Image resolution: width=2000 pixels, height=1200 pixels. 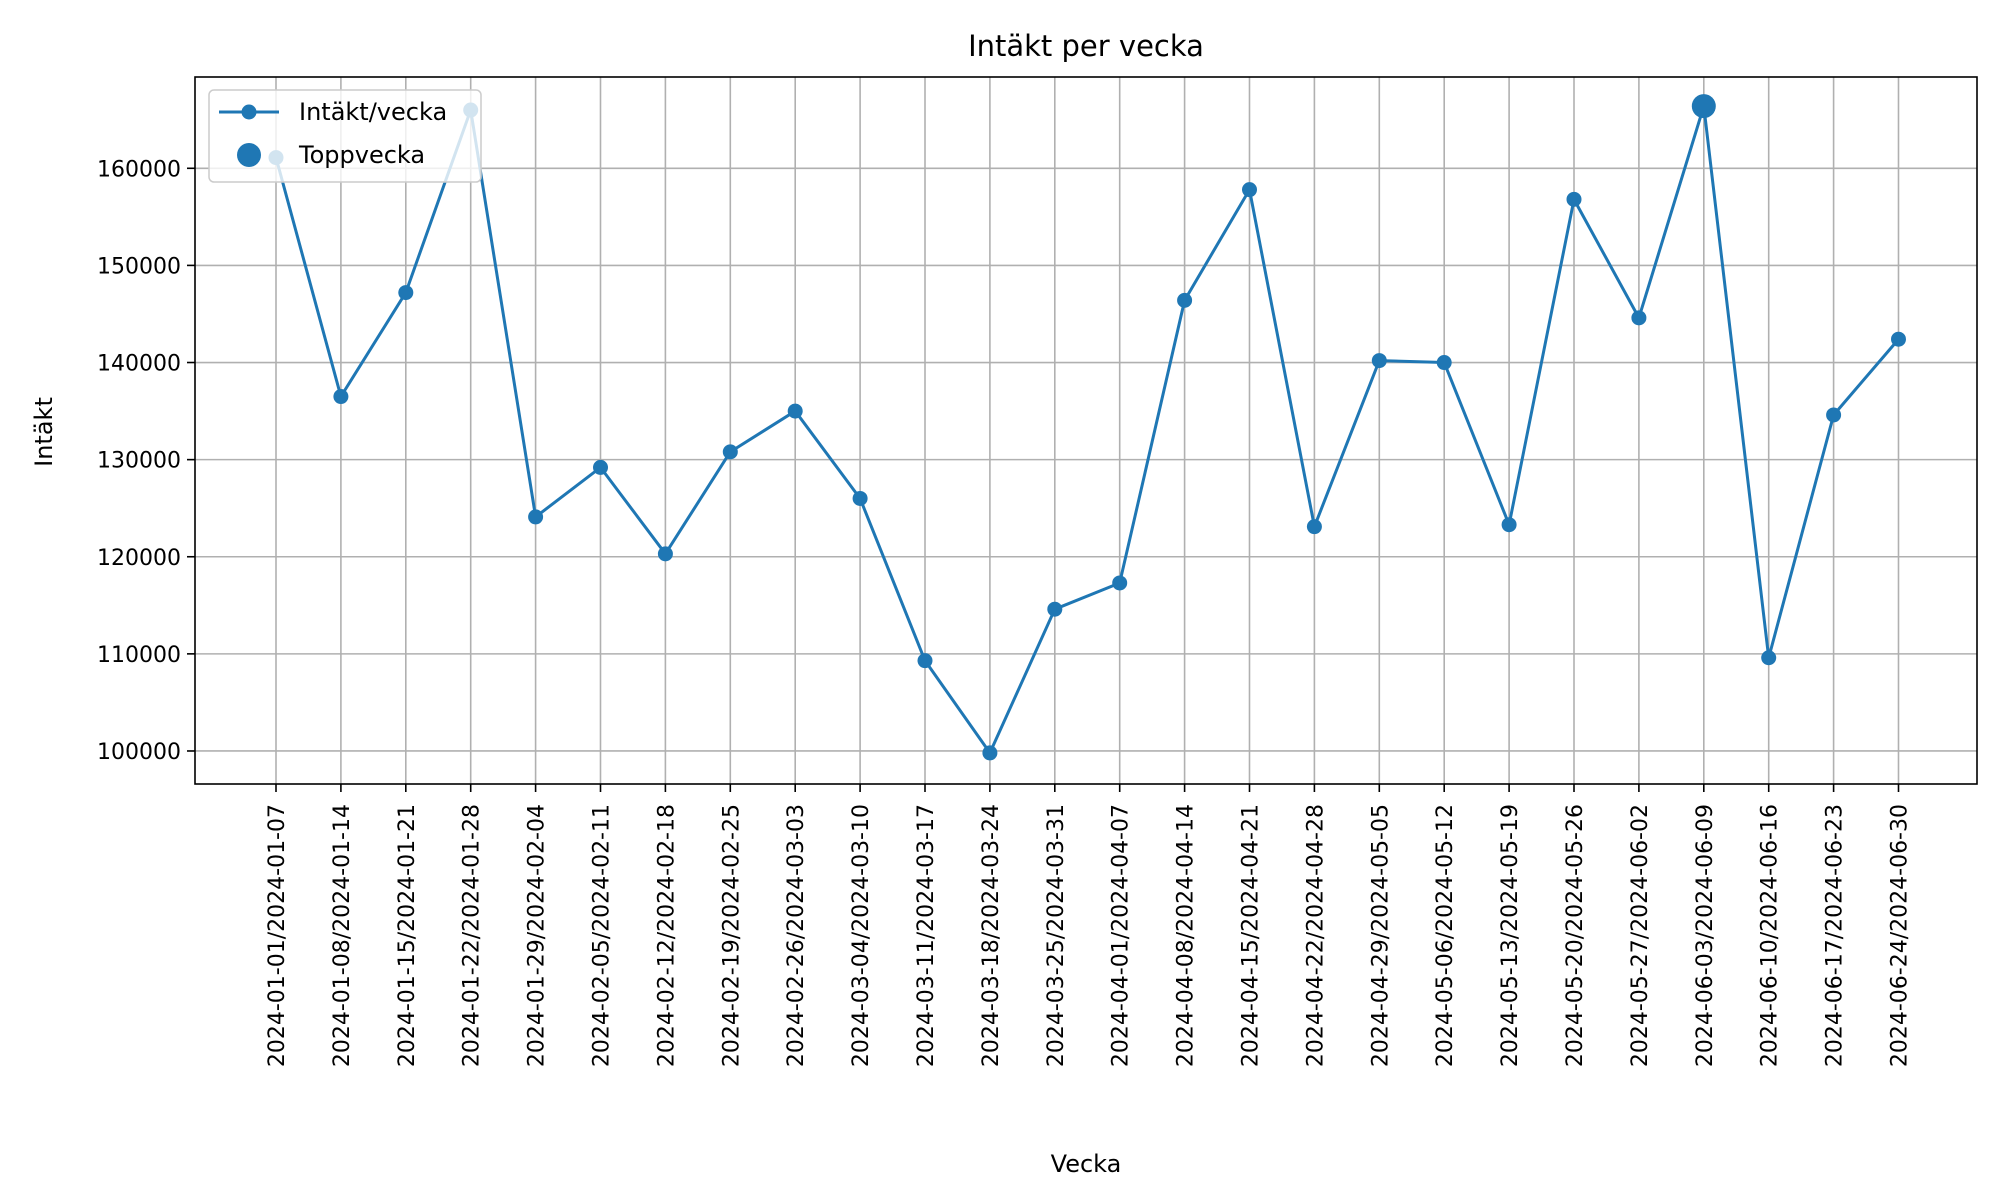 I want to click on x-tick-label: 2024-03-18/2024-03-24, so click(x=991, y=935).